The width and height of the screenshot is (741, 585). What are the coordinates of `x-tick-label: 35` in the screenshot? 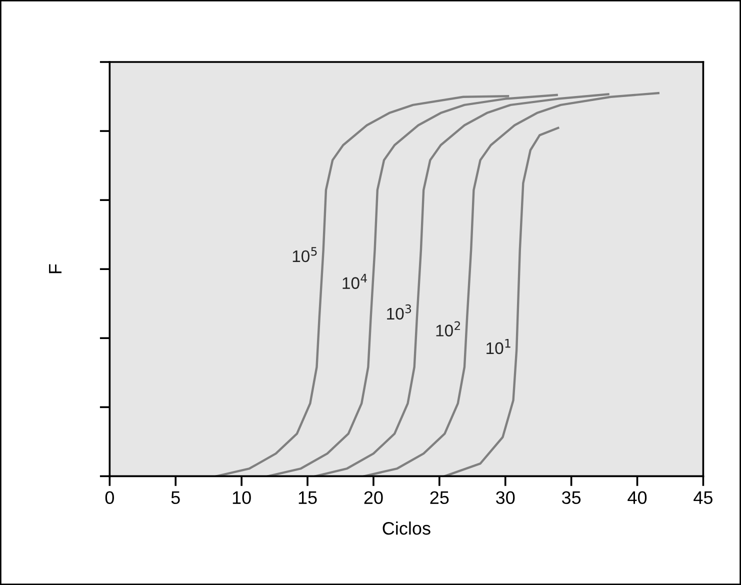 It's located at (571, 497).